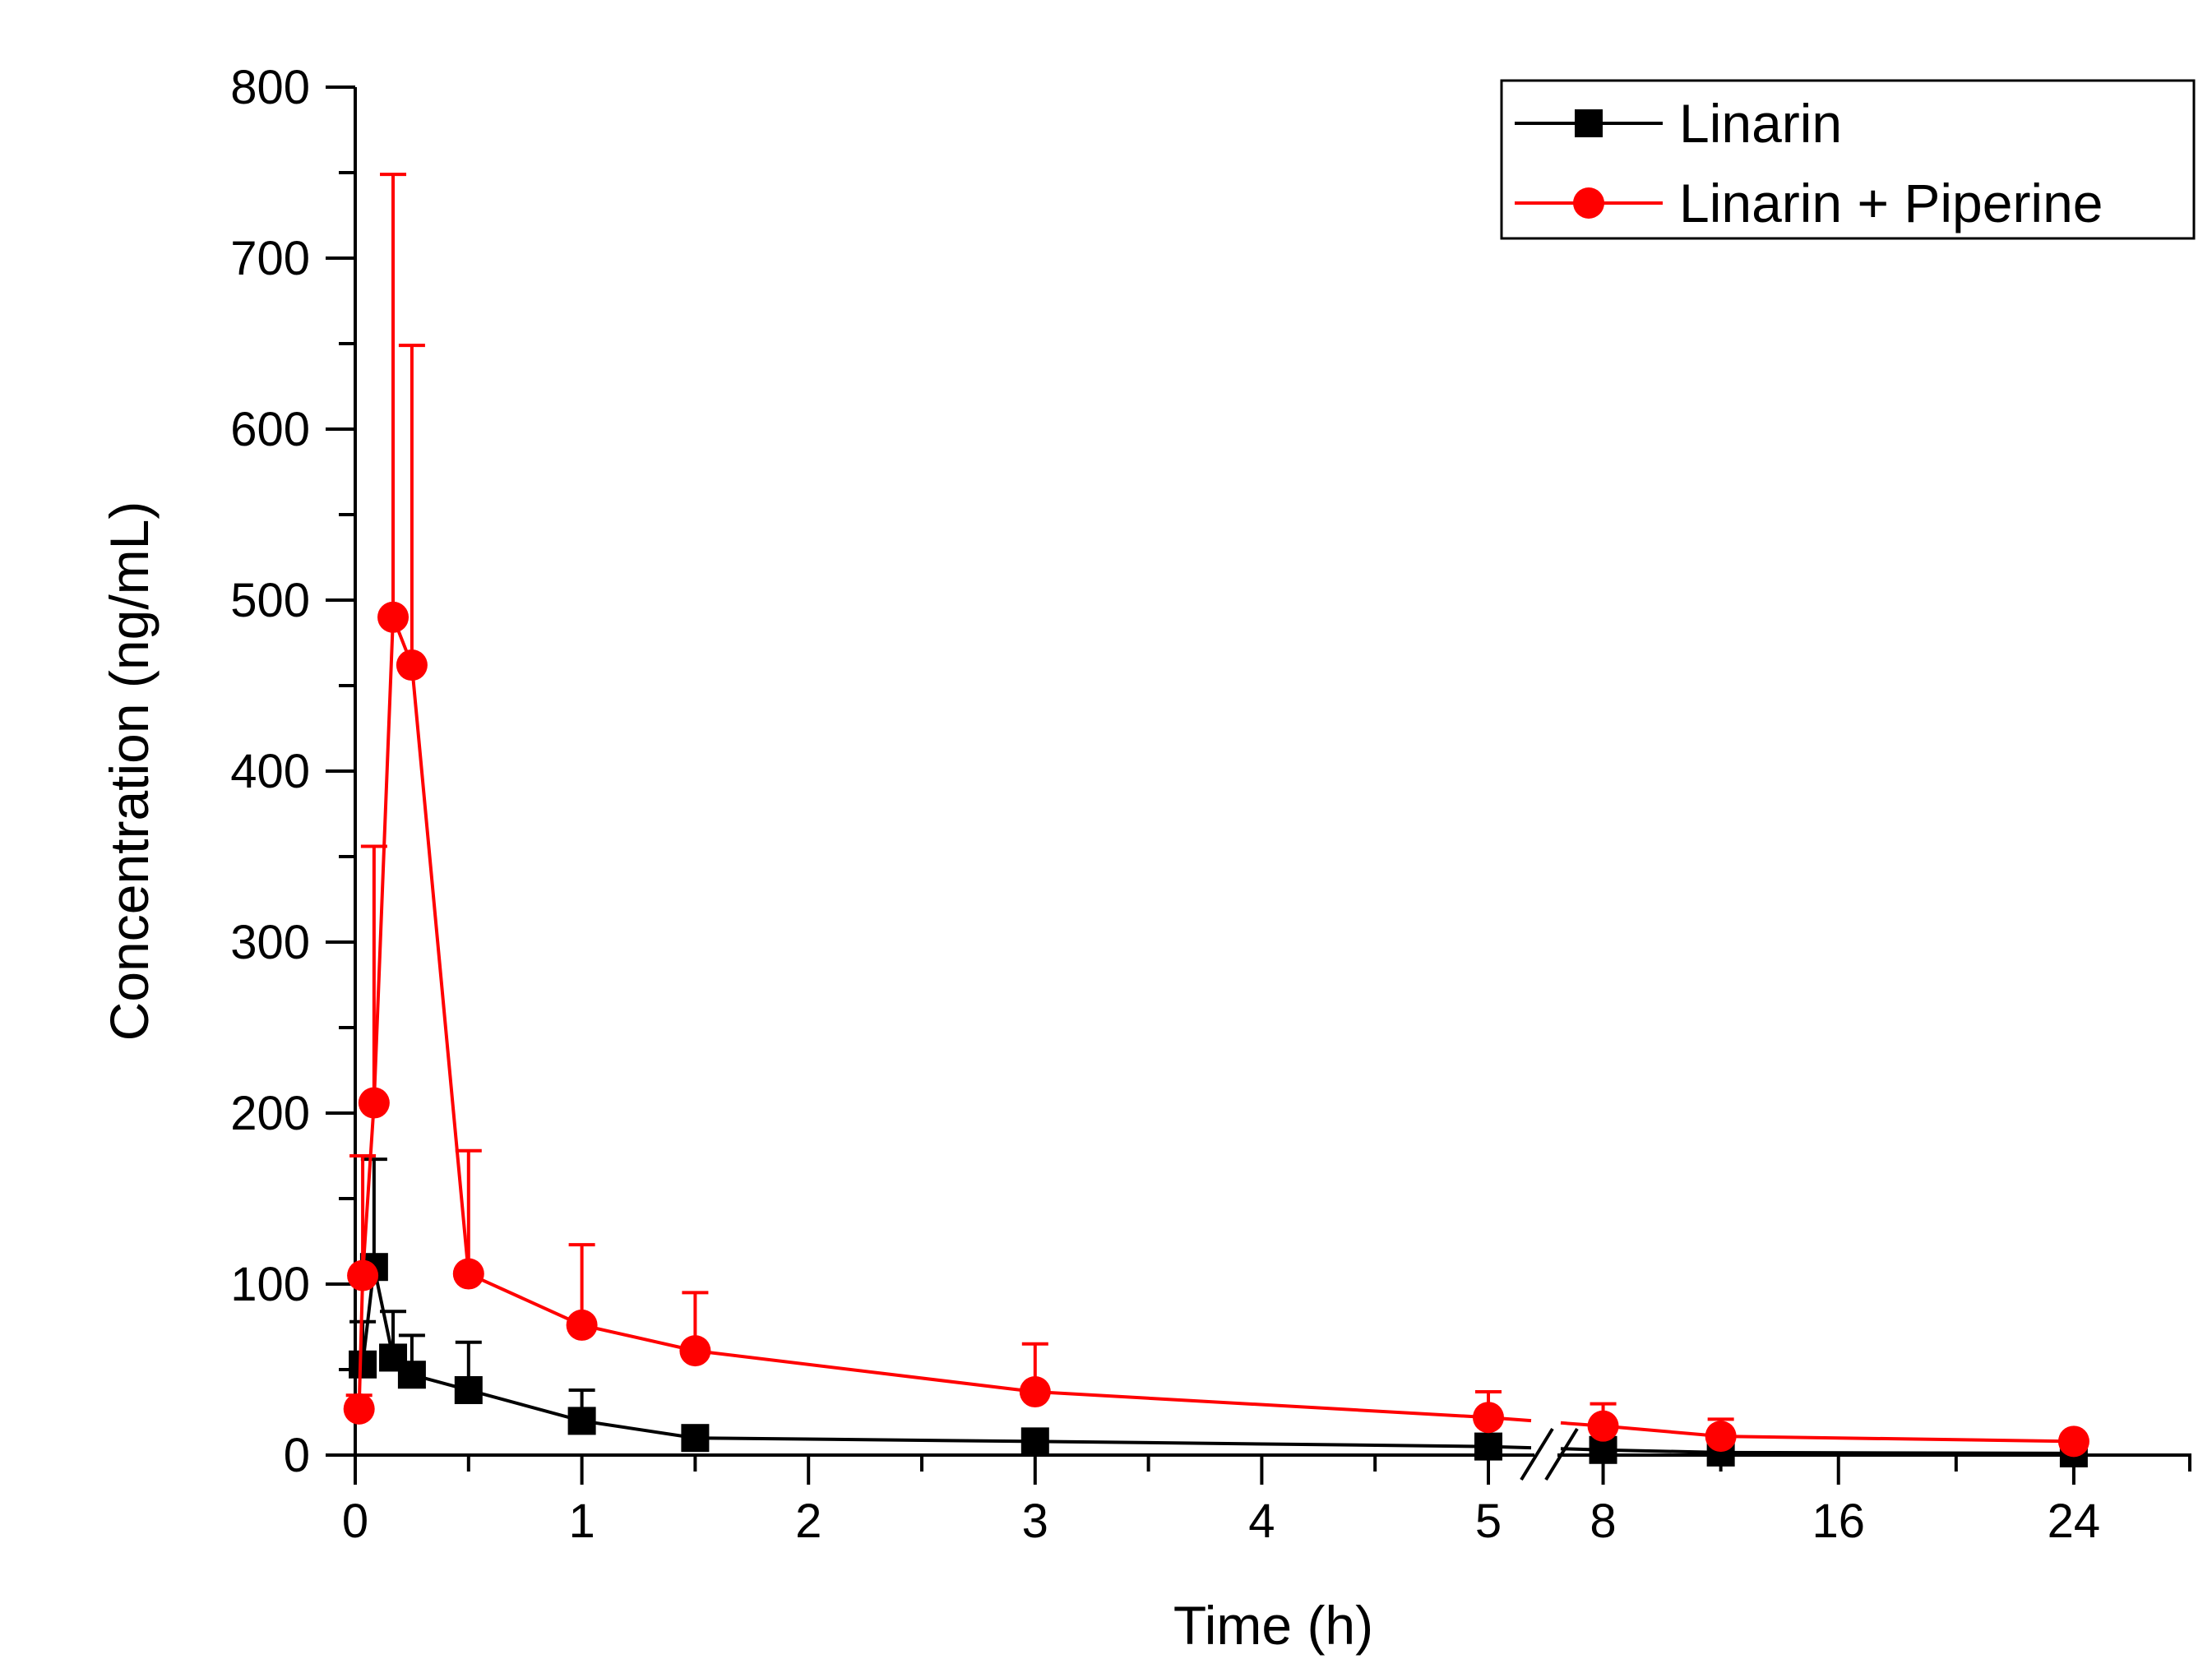  I want to click on x-tick-label: 16, so click(1838, 1521).